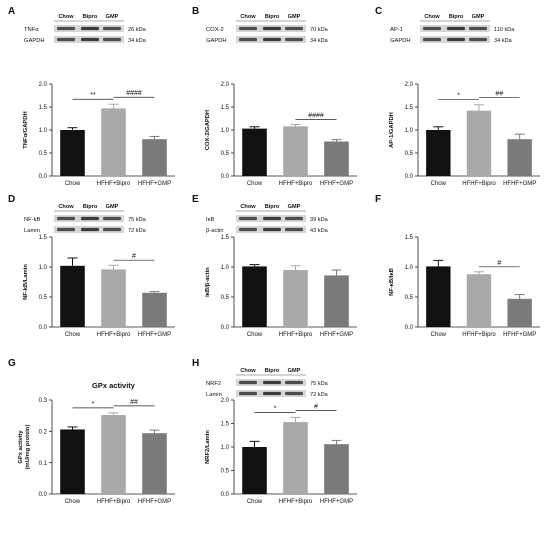  I want to click on chart-title: GPx activity, so click(114, 385).